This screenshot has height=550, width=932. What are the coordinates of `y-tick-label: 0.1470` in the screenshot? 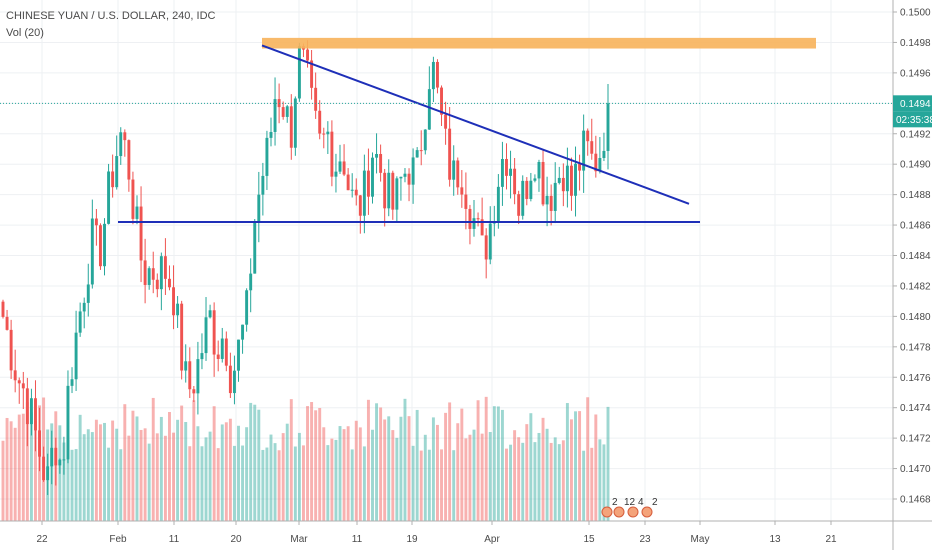 It's located at (915, 469).